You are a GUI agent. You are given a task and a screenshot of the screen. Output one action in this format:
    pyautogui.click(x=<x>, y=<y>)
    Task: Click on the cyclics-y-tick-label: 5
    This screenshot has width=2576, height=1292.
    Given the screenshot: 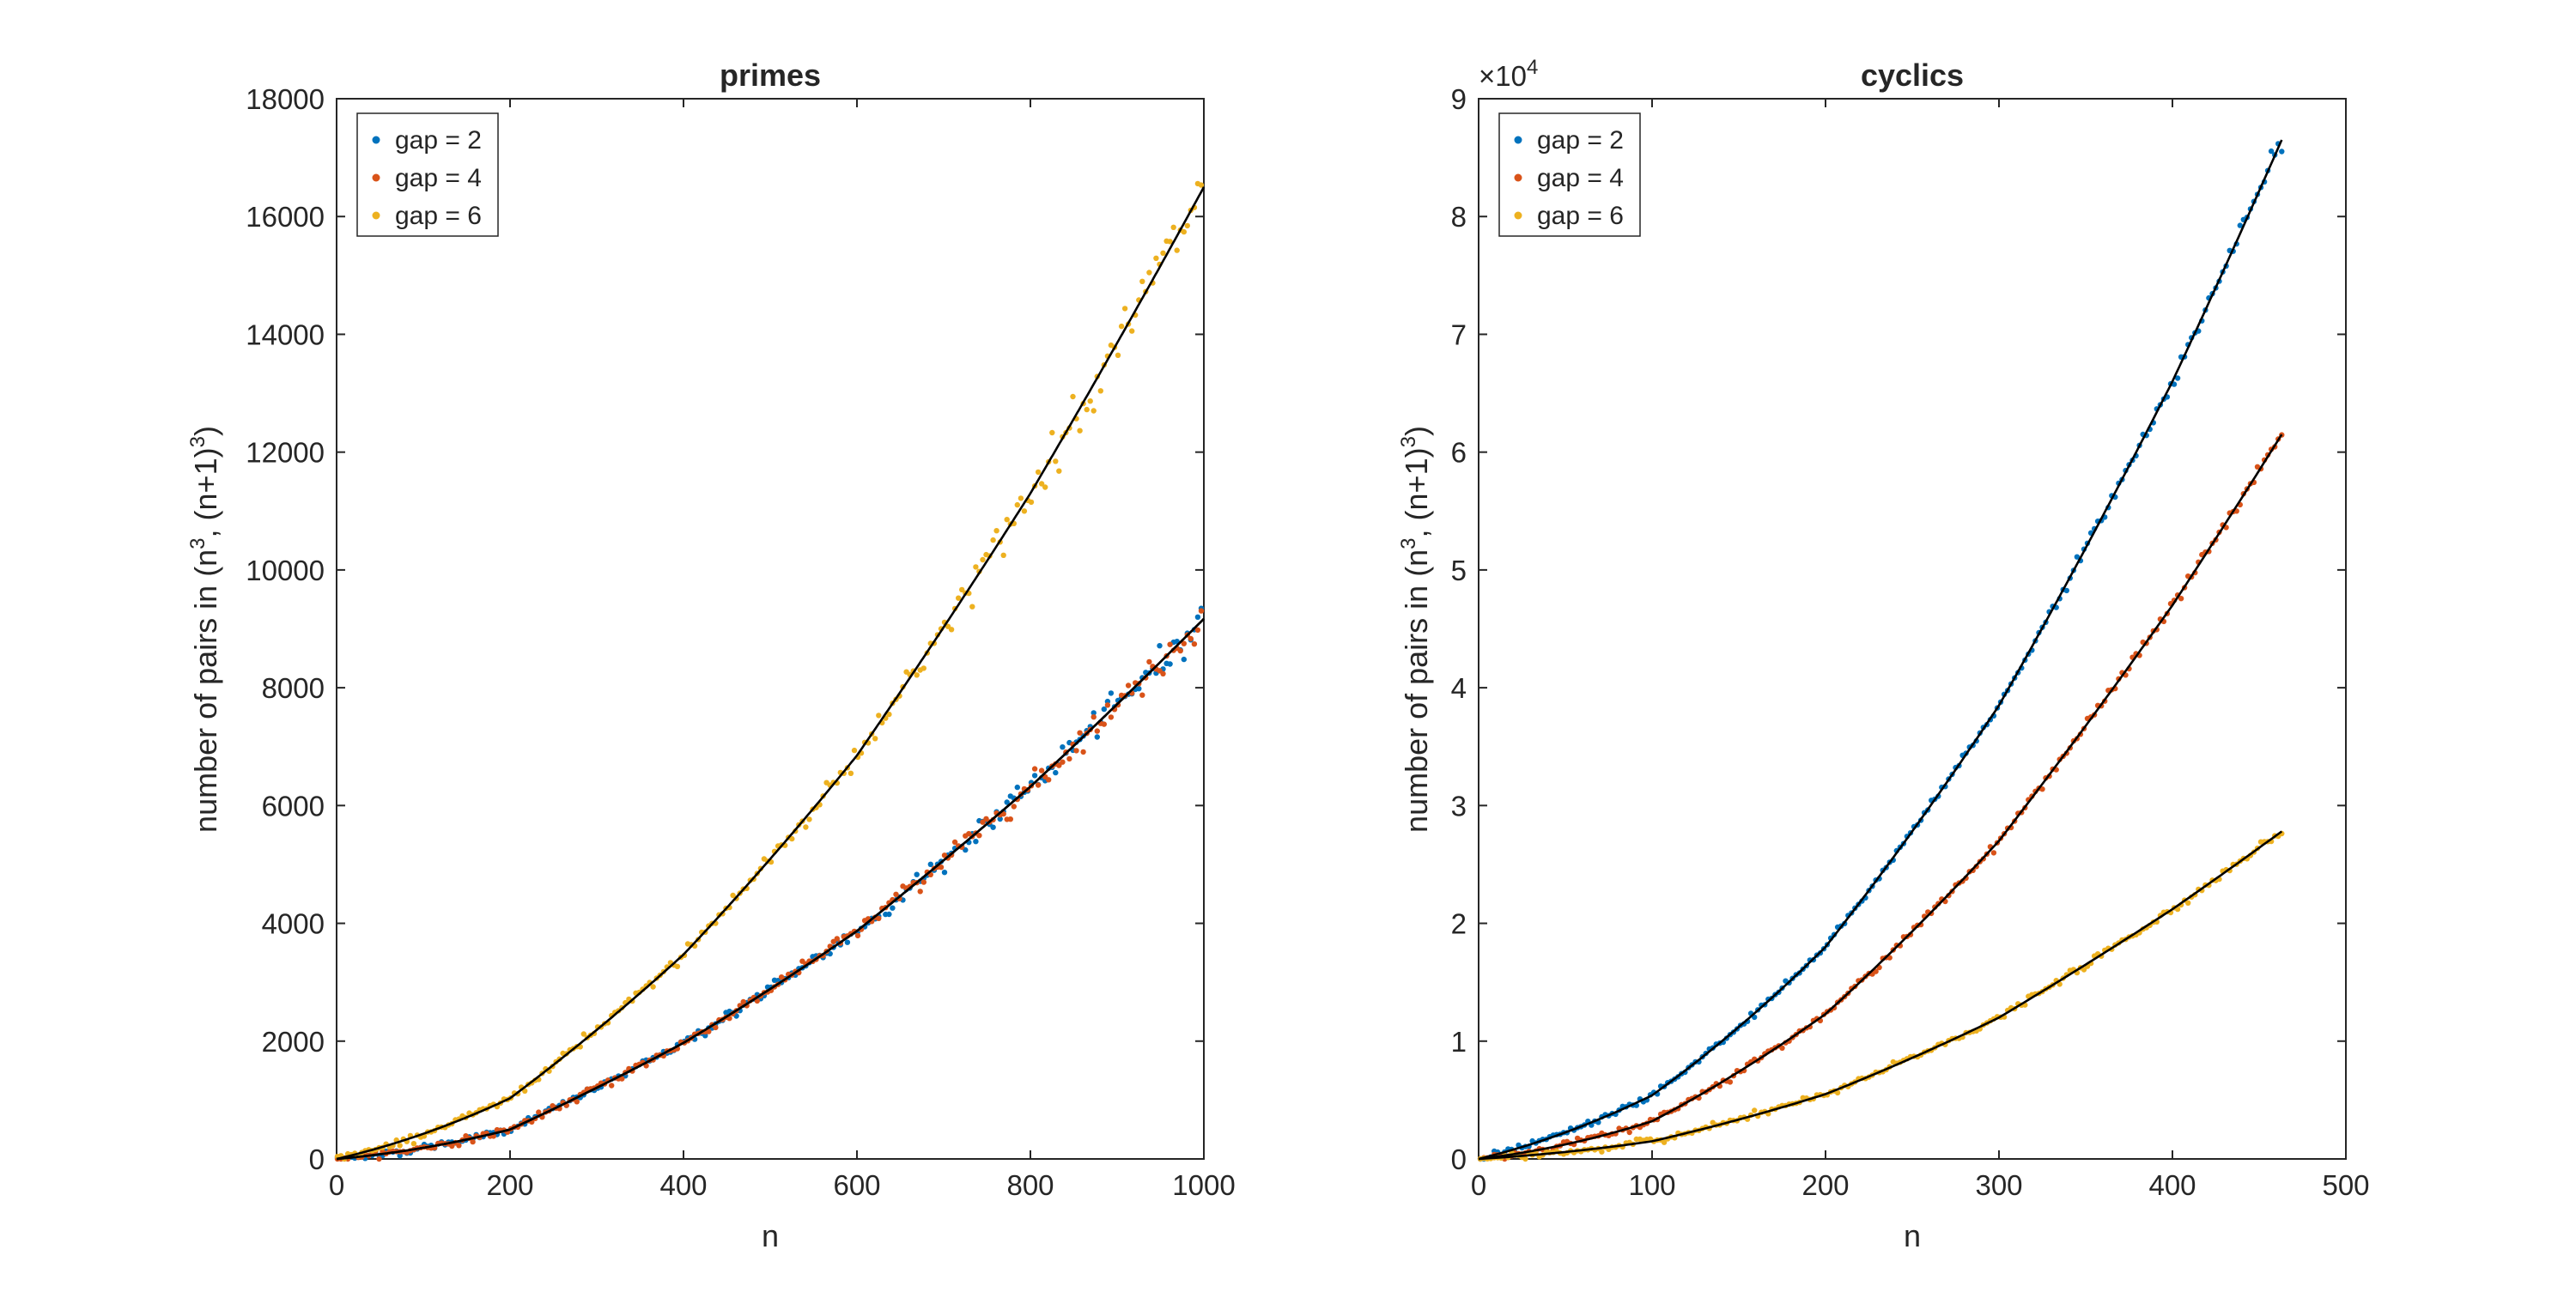 What is the action you would take?
    pyautogui.click(x=1459, y=570)
    